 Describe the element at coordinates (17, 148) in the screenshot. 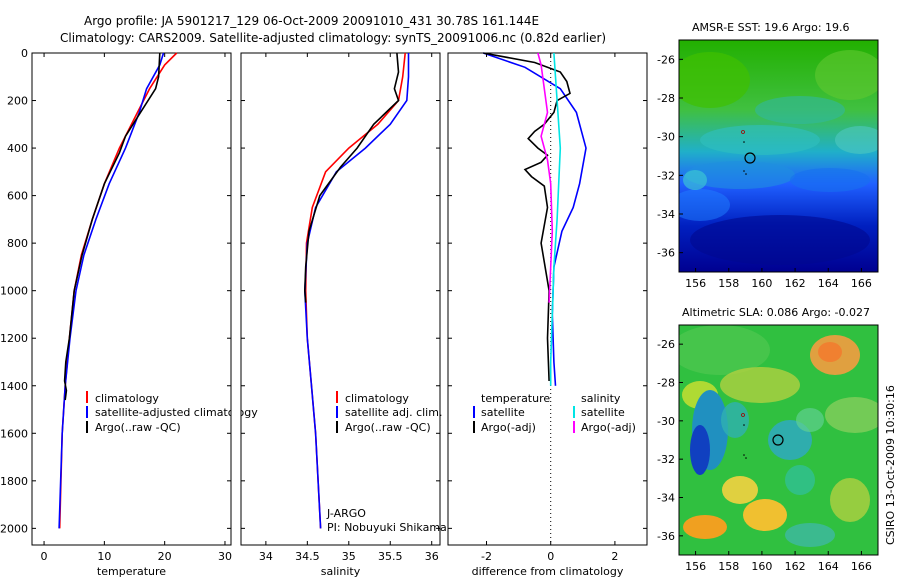

I see `y-tick-label: 400` at that location.